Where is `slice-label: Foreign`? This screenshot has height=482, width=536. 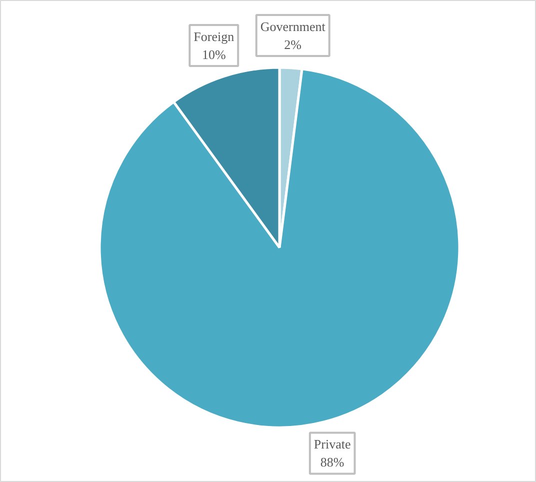
slice-label: Foreign is located at coordinates (214, 36).